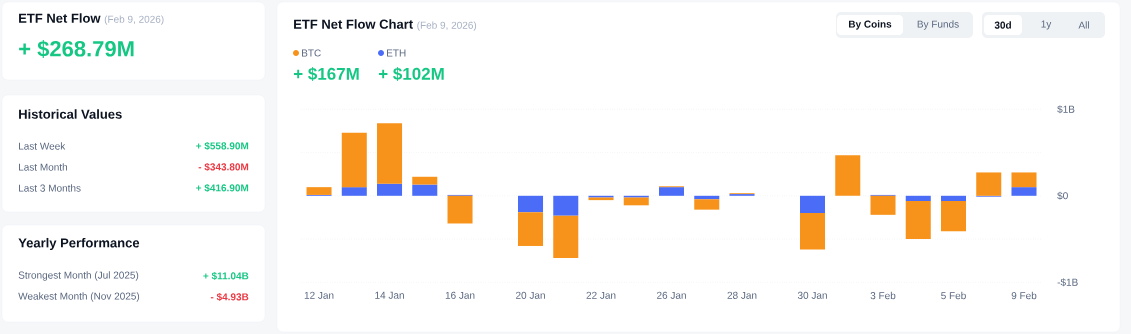 Image resolution: width=1131 pixels, height=334 pixels. I want to click on y-tick-label: $1B, so click(1066, 109).